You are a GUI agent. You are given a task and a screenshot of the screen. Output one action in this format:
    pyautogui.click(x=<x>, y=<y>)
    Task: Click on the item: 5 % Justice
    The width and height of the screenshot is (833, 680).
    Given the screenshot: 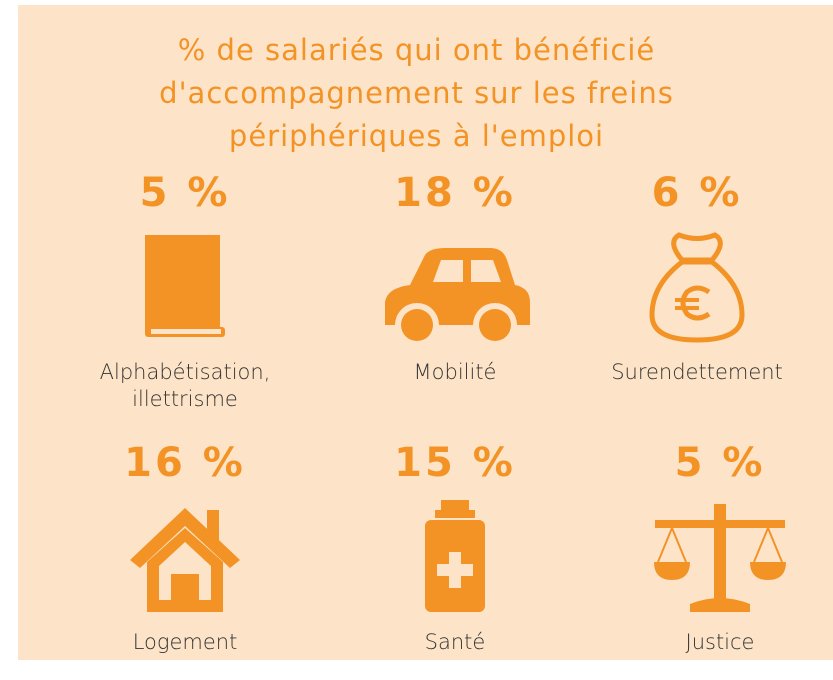 What is the action you would take?
    pyautogui.click(x=716, y=547)
    